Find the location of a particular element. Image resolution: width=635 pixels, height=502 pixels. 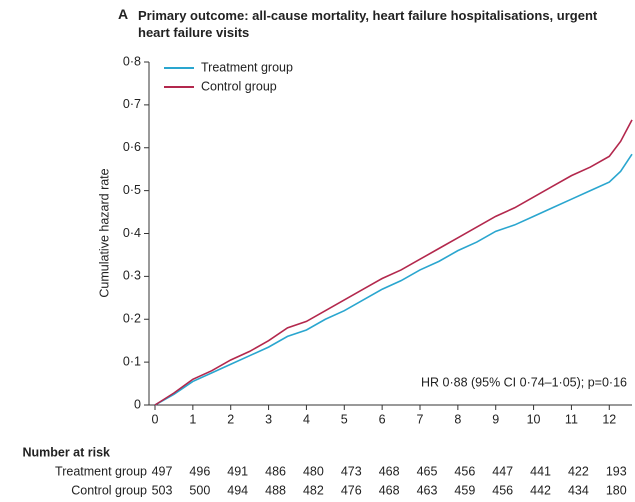

x-tick-label: 11 is located at coordinates (571, 419).